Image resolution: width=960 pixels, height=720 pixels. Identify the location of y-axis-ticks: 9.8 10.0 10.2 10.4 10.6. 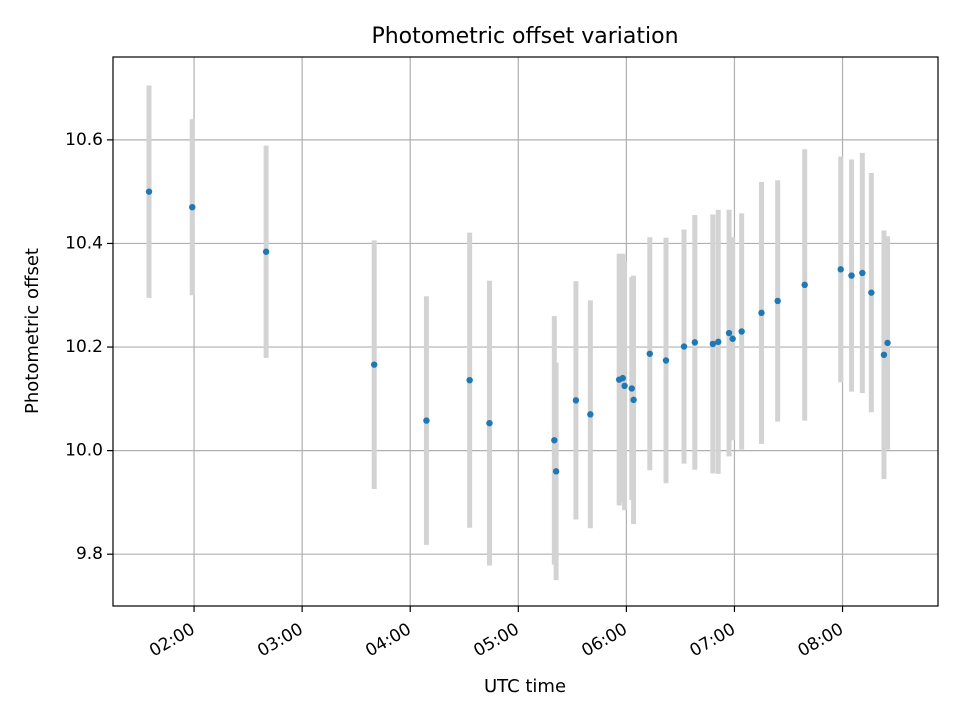
(89, 347).